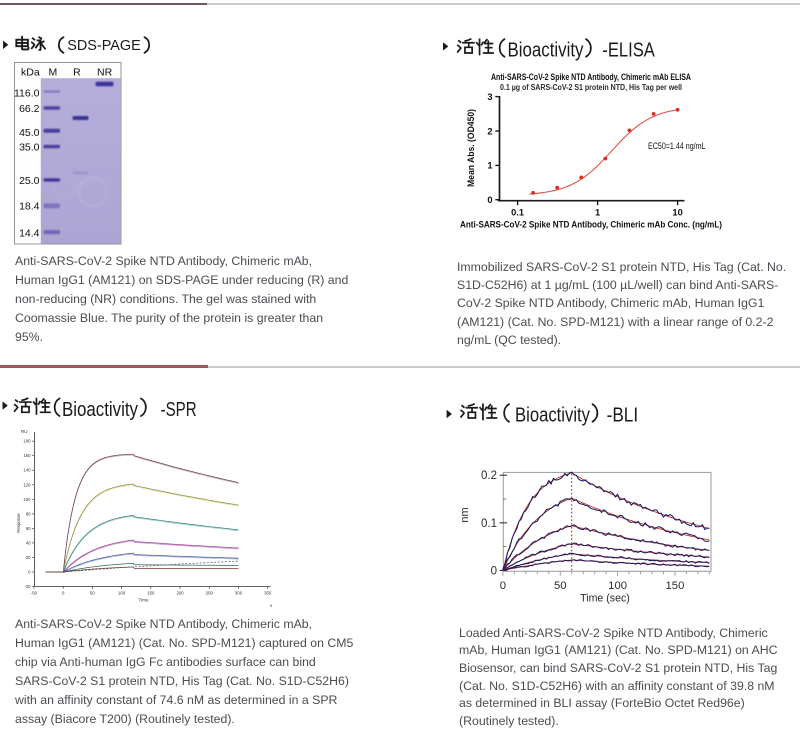  Describe the element at coordinates (53, 73) in the screenshot. I see `svg-text: M` at that location.